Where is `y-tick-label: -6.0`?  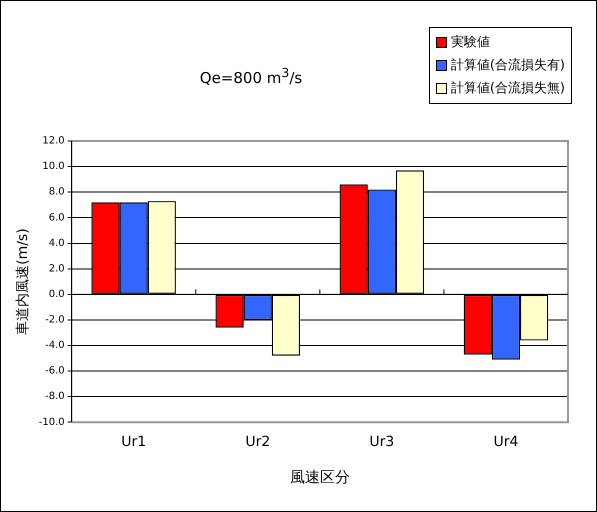 y-tick-label: -6.0 is located at coordinates (55, 371).